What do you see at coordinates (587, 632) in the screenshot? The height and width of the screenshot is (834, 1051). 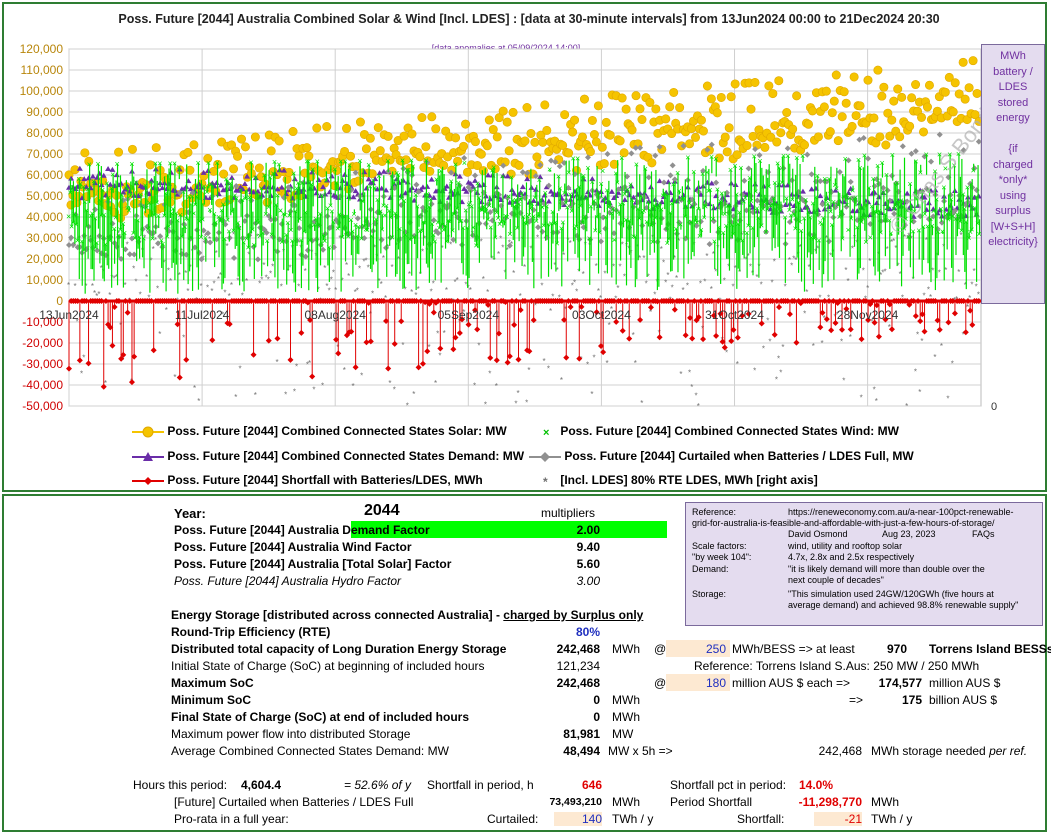 I see `rte-value: 80%` at bounding box center [587, 632].